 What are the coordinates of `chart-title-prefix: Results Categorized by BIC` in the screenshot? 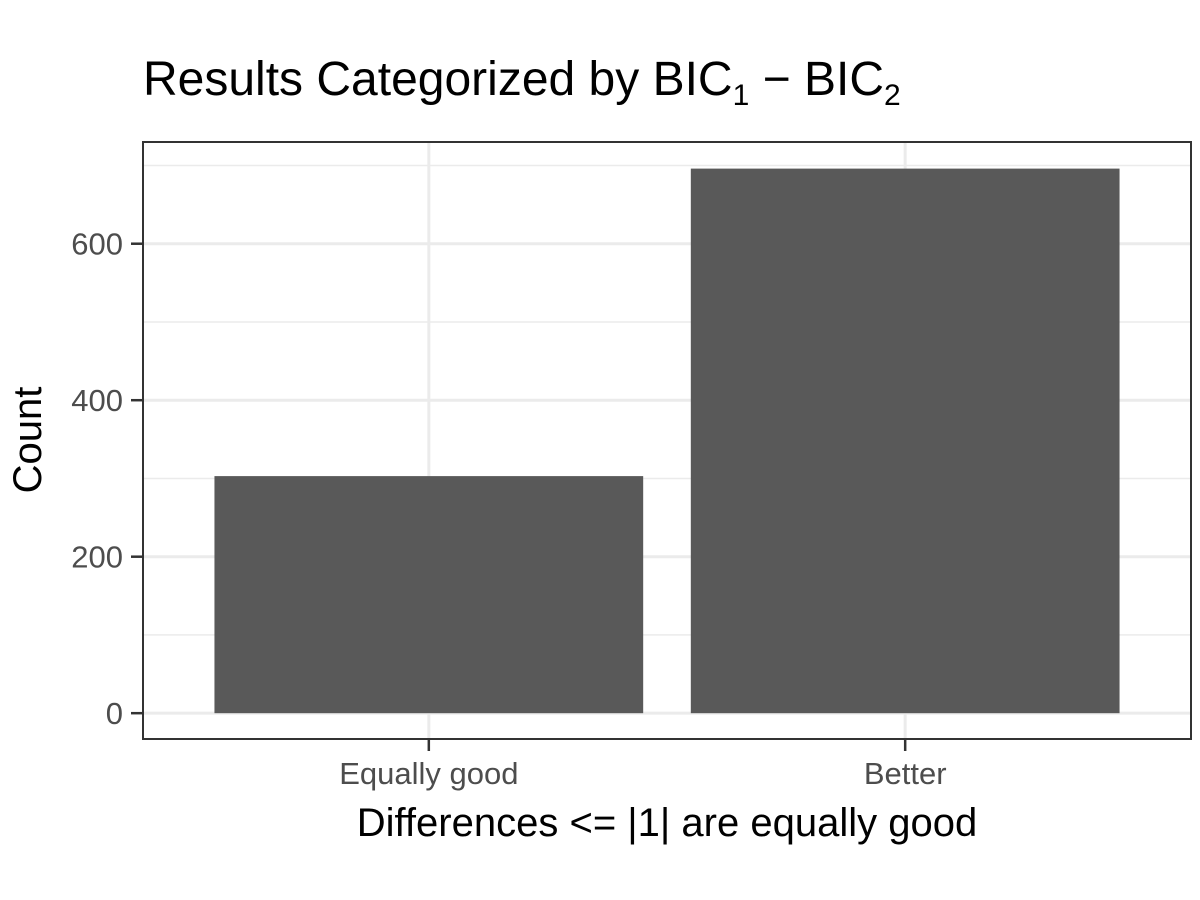 It's located at (438, 79).